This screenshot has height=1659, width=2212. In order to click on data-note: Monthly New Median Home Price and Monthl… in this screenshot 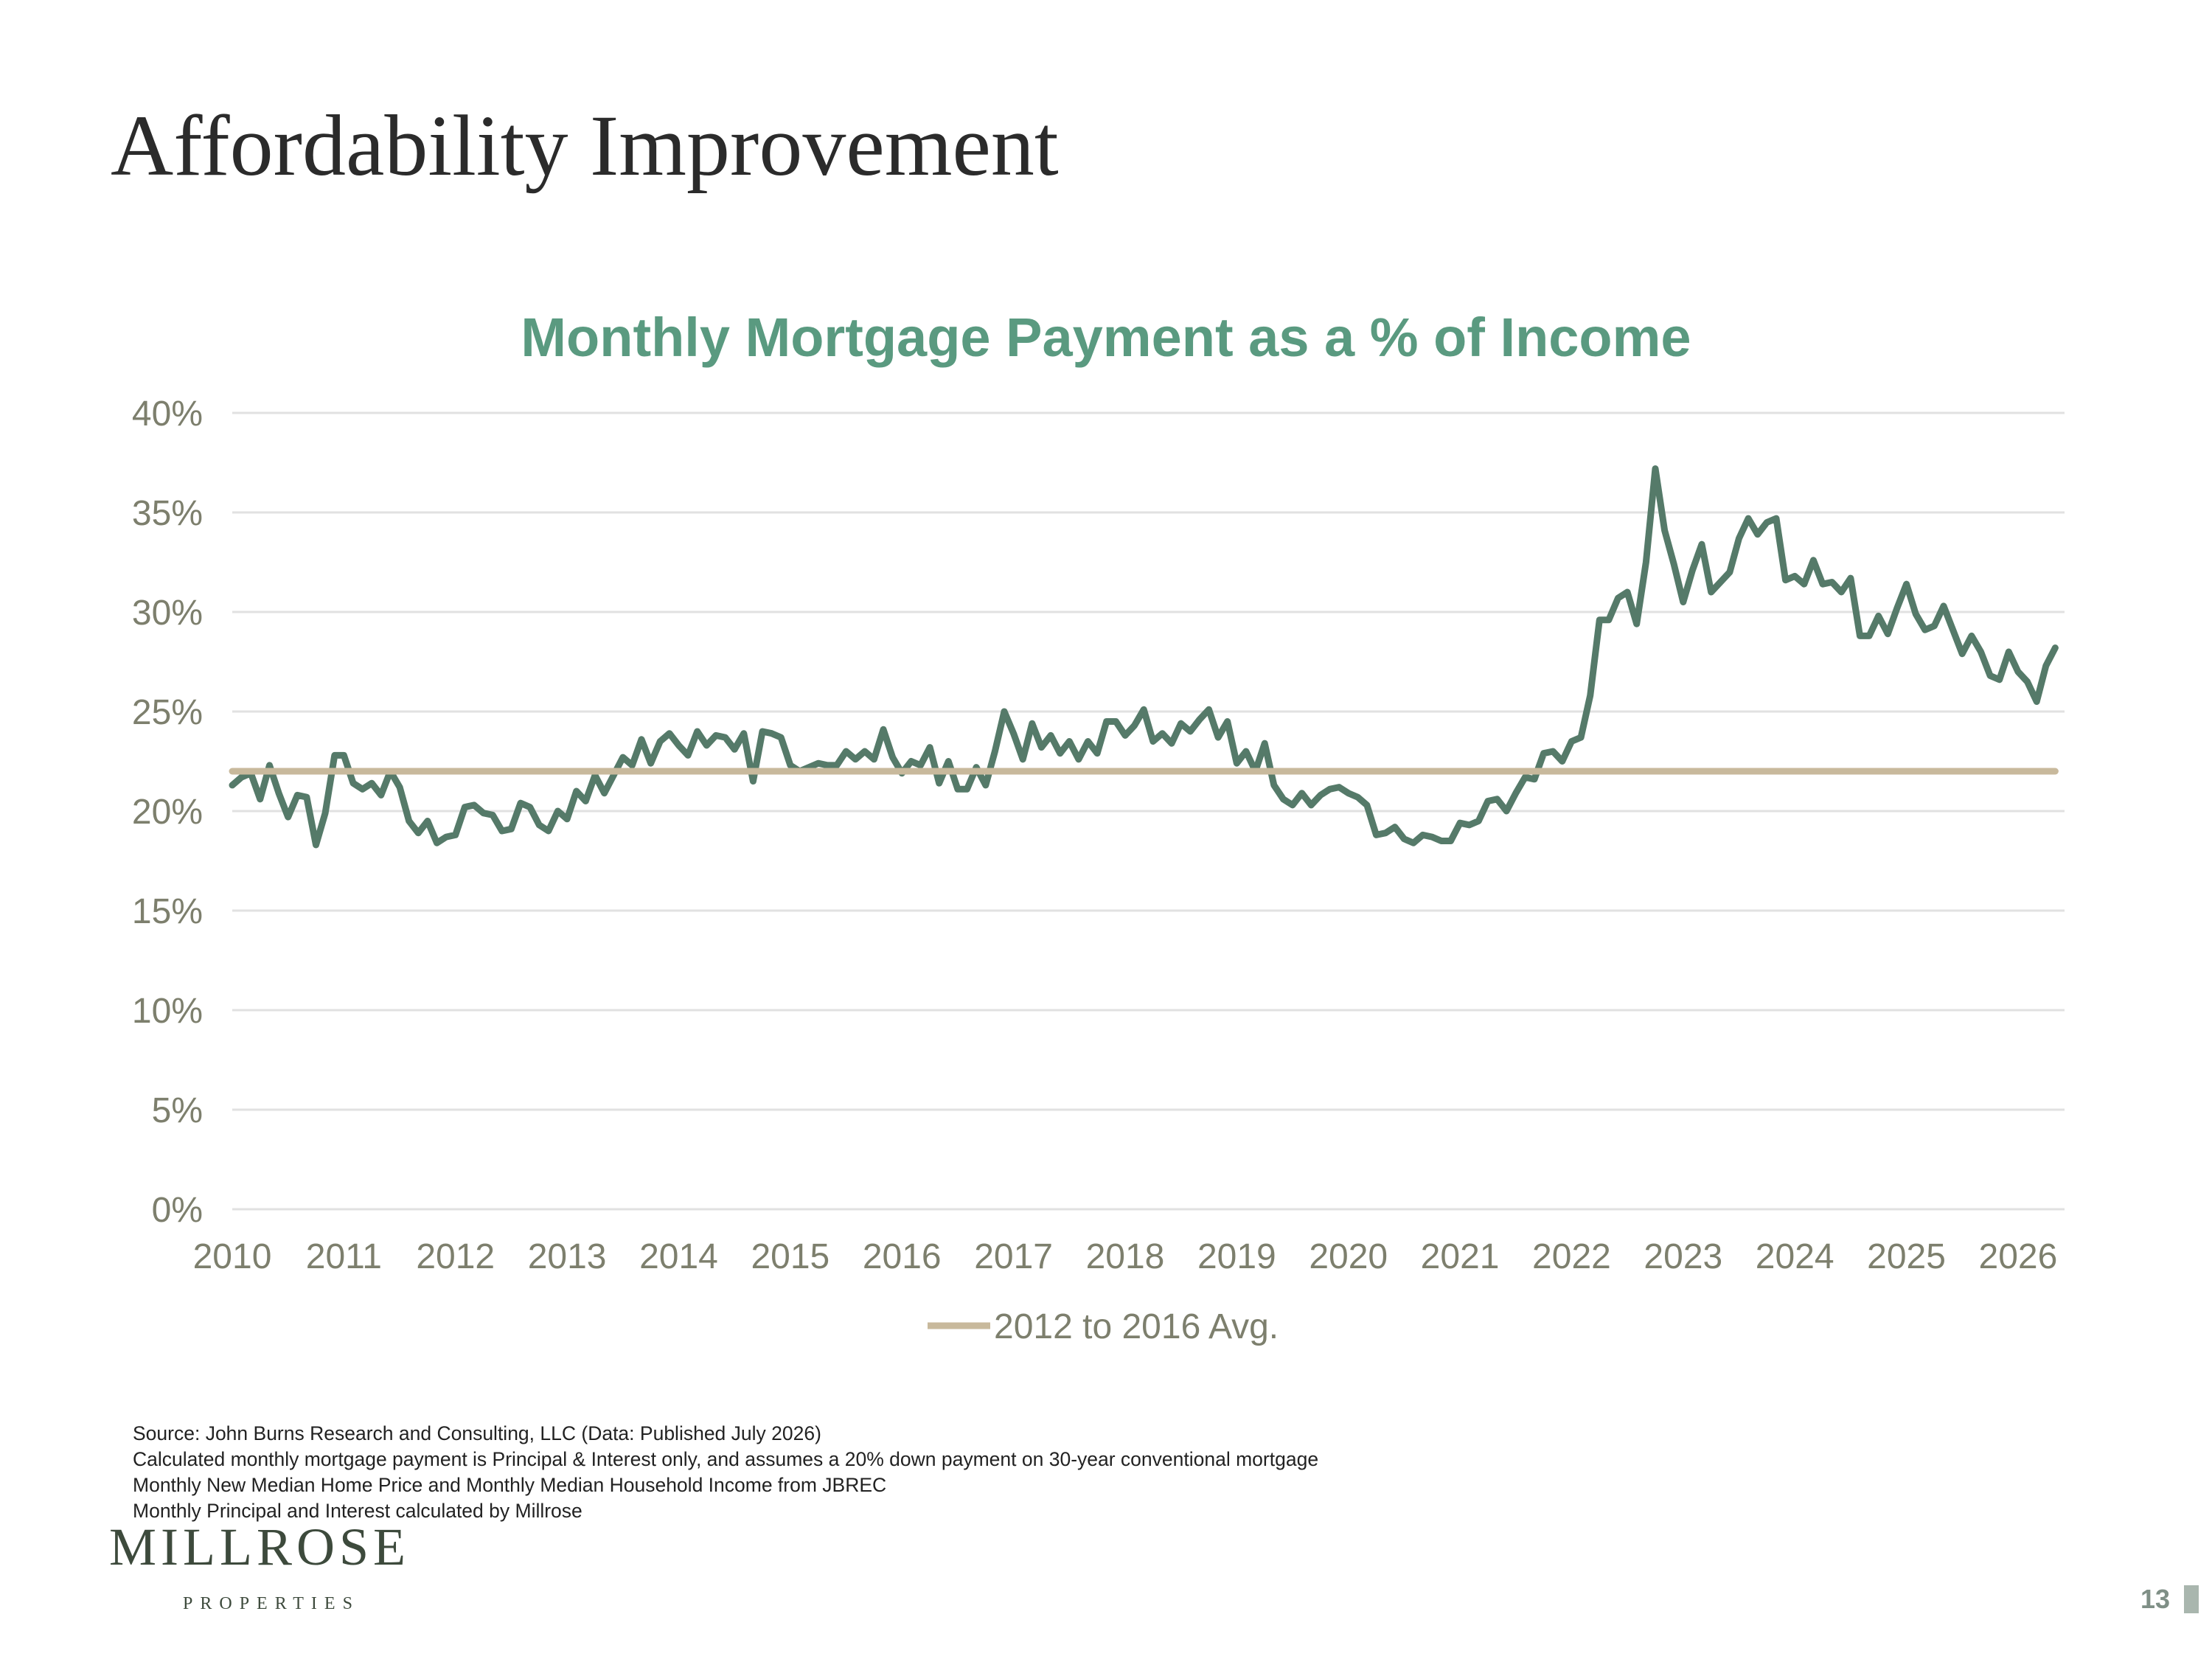, I will do `click(510, 1485)`.